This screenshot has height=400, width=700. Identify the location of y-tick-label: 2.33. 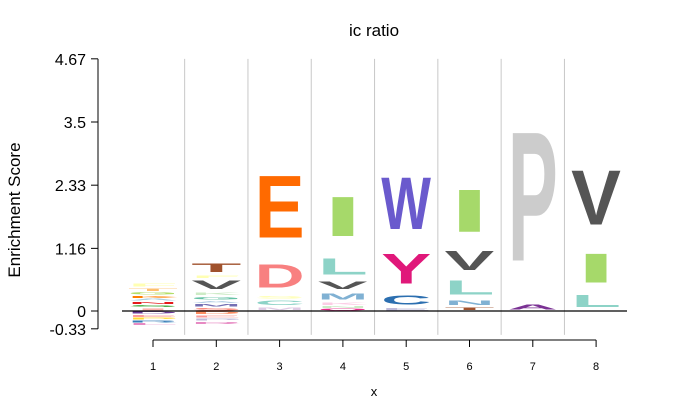
(70, 186).